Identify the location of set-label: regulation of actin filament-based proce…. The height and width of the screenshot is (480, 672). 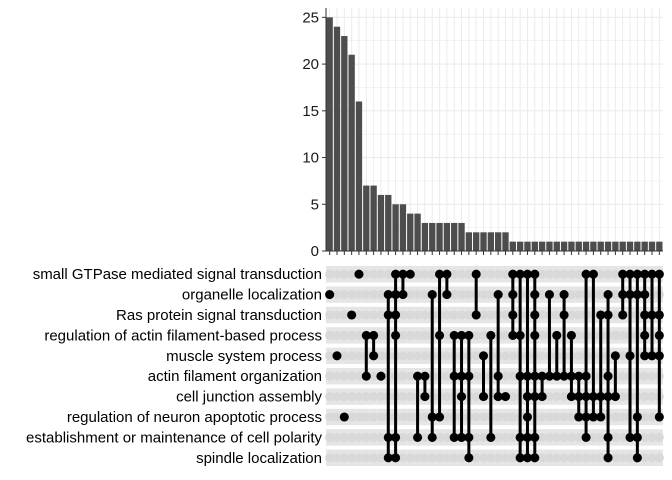
(183, 335).